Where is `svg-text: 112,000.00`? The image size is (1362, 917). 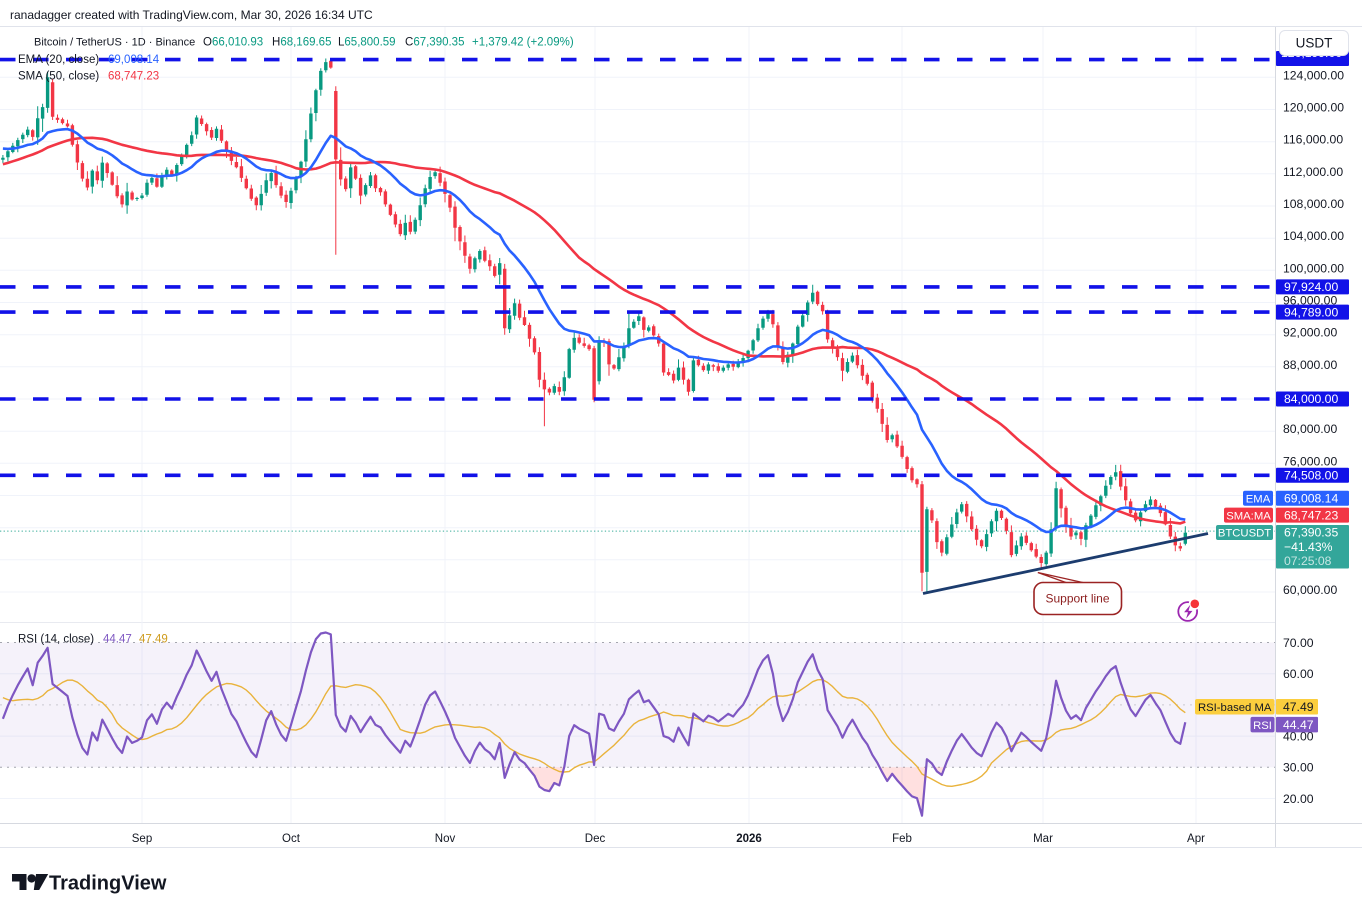
svg-text: 112,000.00 is located at coordinates (1313, 172).